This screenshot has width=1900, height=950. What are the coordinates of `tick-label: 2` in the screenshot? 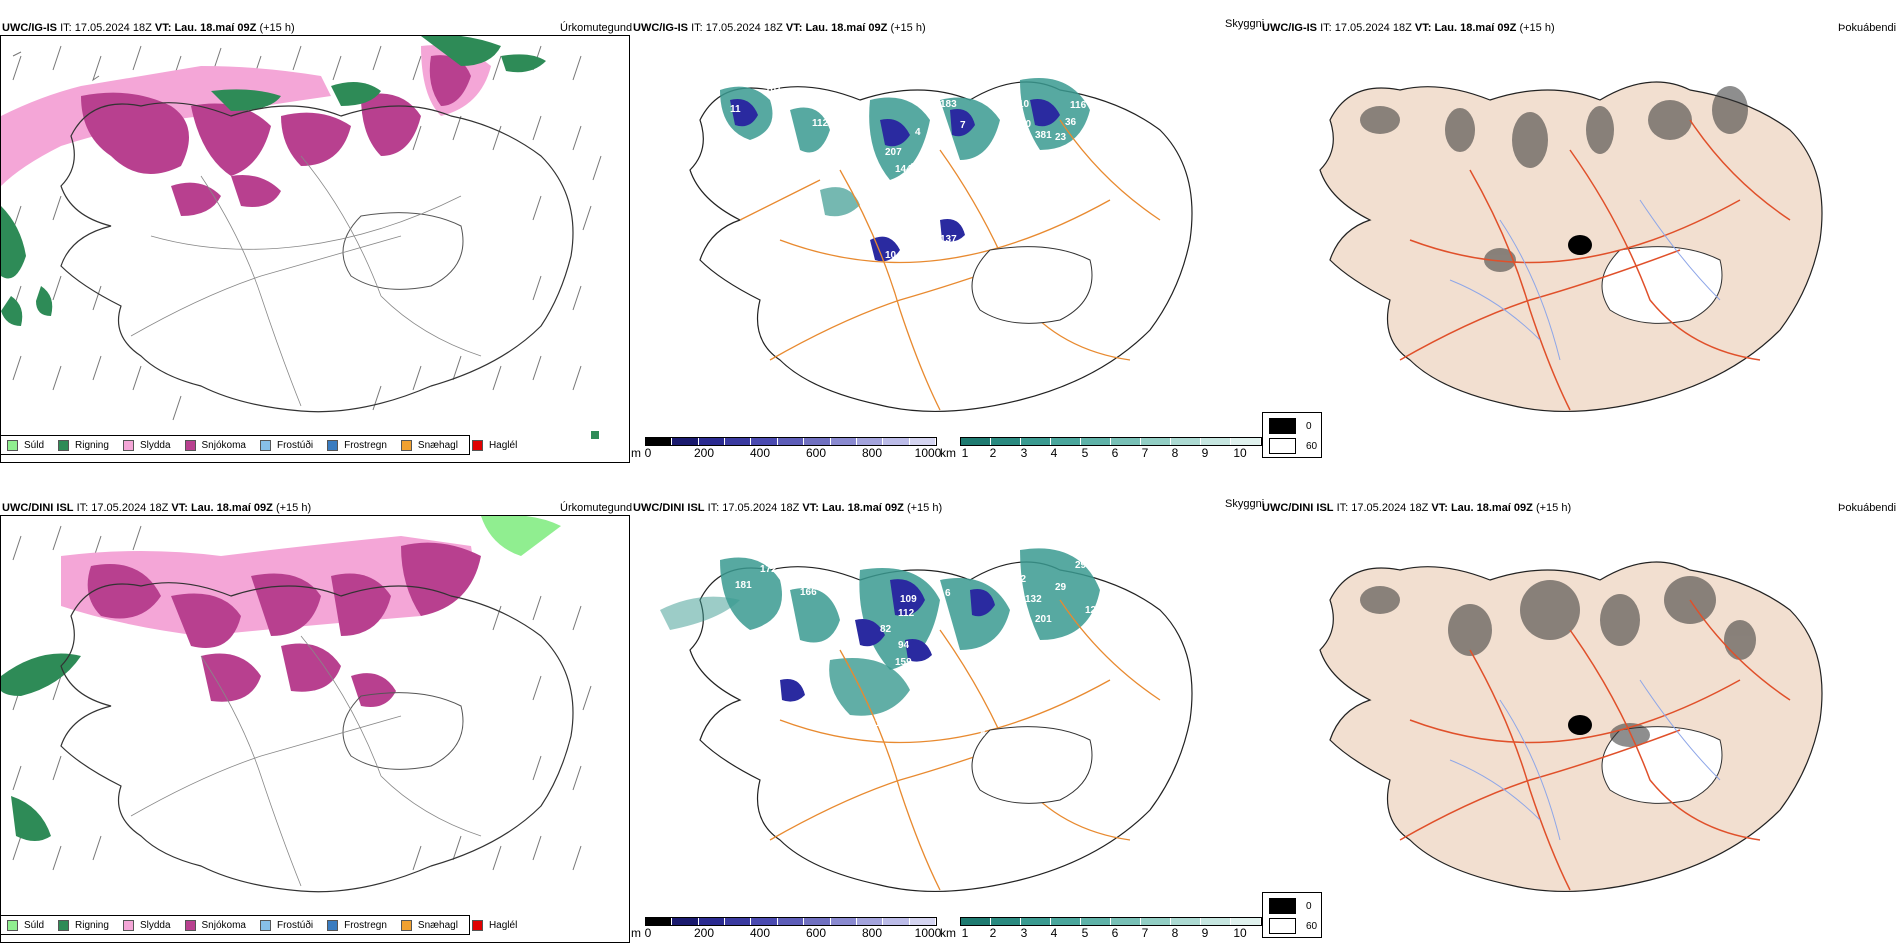 It's located at (993, 933).